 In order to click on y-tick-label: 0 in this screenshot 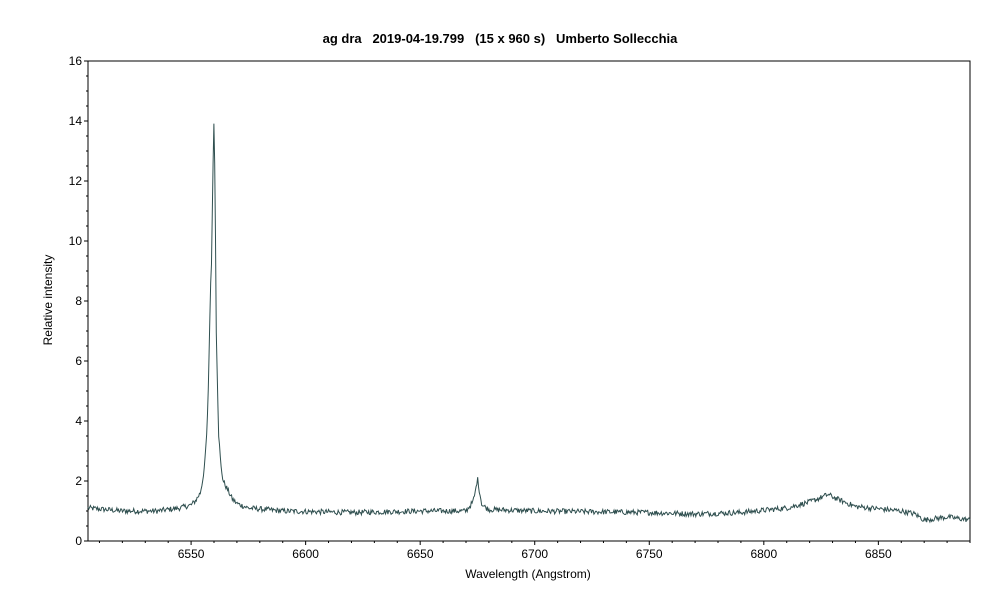, I will do `click(78, 541)`.